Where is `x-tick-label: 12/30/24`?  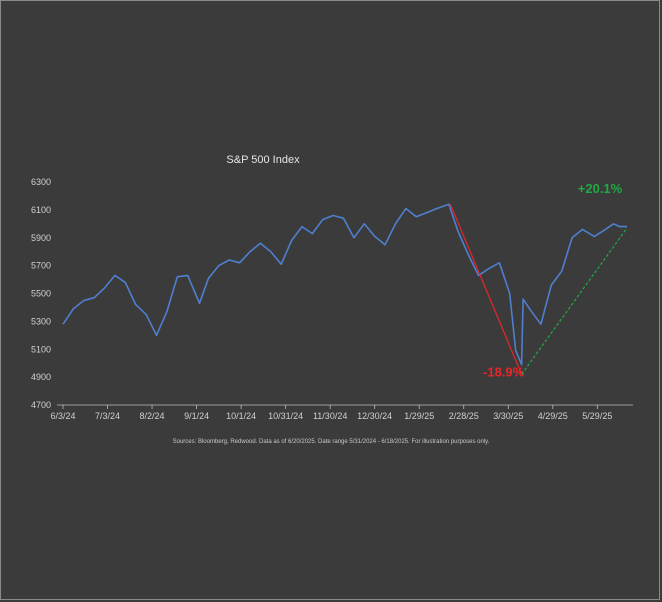
x-tick-label: 12/30/24 is located at coordinates (374, 416).